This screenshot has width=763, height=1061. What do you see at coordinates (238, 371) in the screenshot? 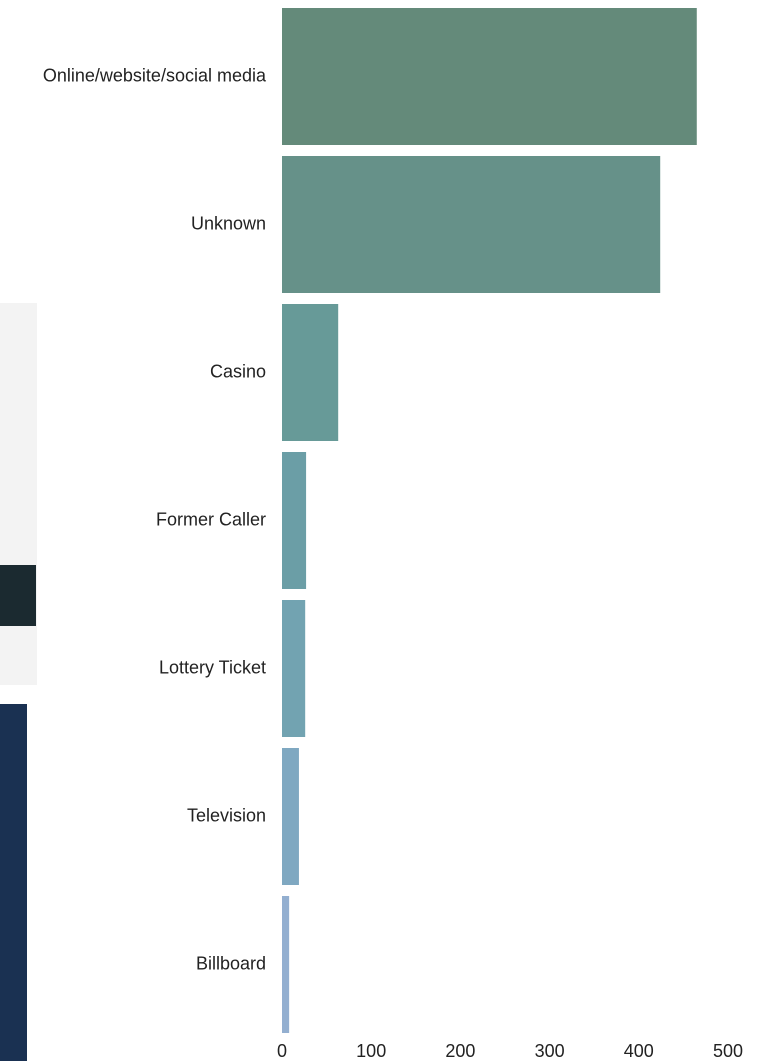
I see `y-tick-label: Casino` at bounding box center [238, 371].